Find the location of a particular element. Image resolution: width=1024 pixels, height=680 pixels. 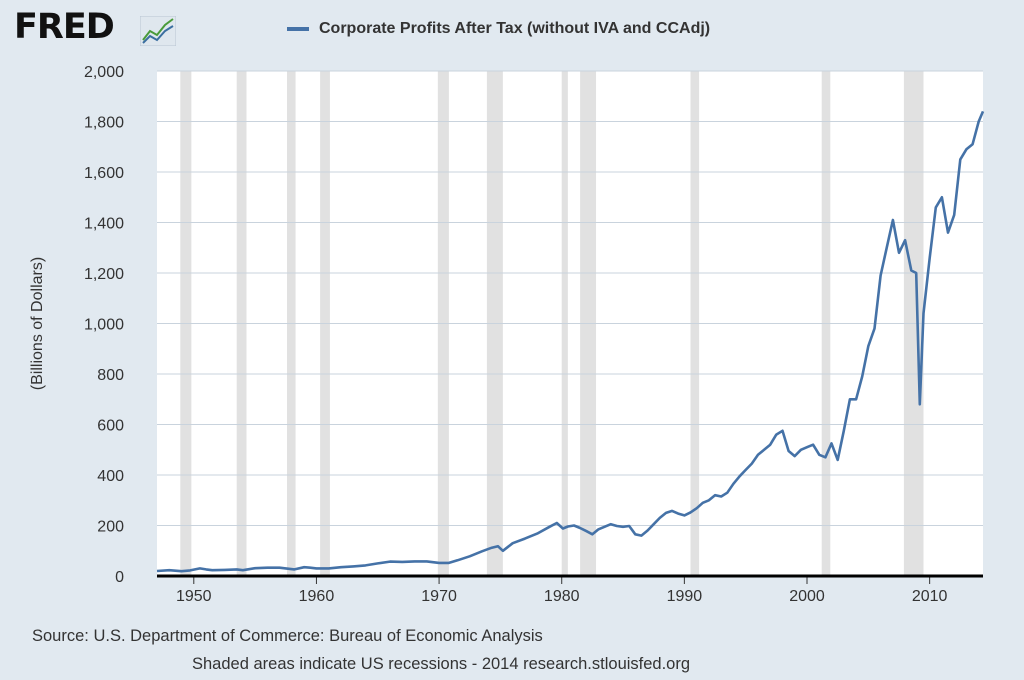

y-tick-label: 800 is located at coordinates (110, 375).